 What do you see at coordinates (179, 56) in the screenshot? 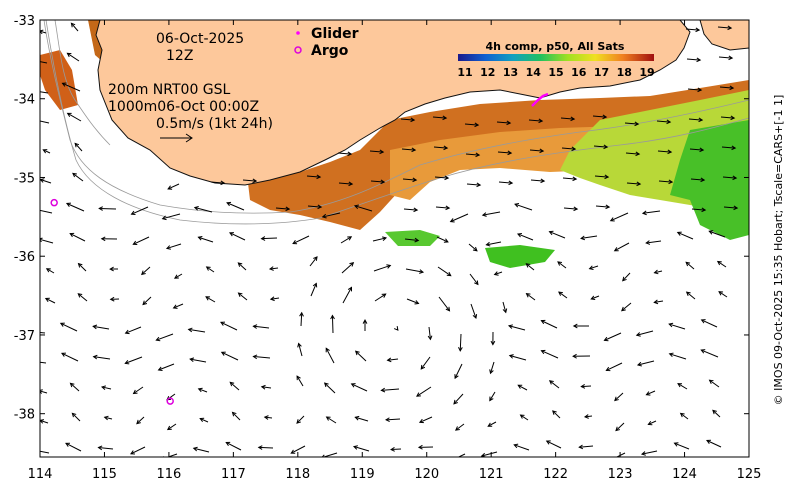
I see `map-hour: 12Z` at bounding box center [179, 56].